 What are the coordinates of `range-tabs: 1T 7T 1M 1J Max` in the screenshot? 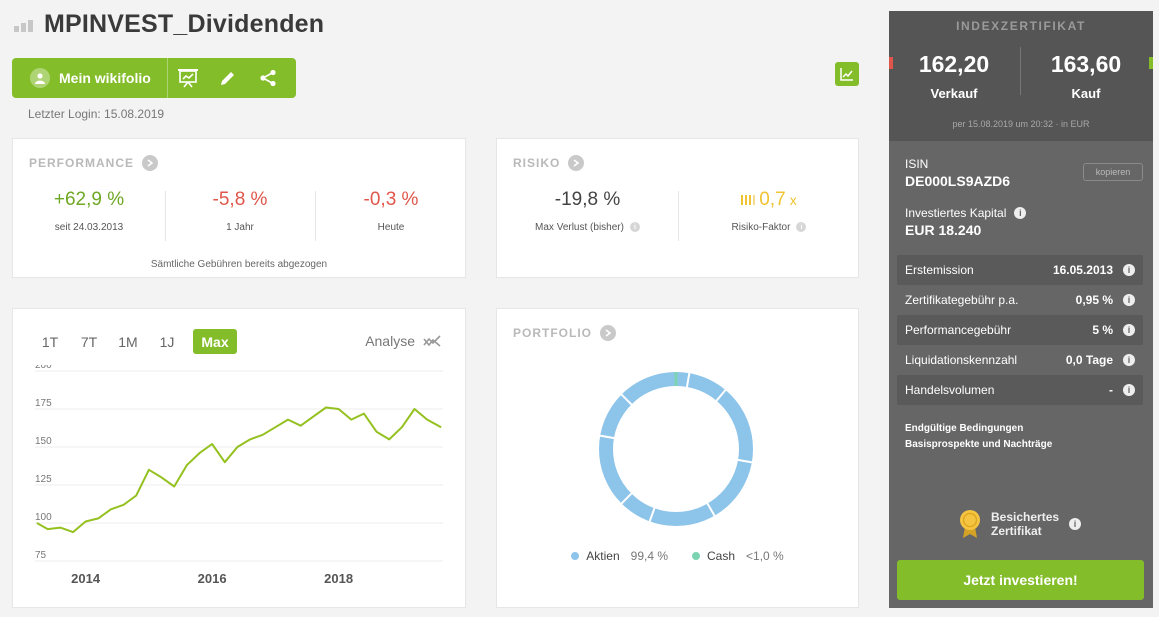 It's located at (135, 341).